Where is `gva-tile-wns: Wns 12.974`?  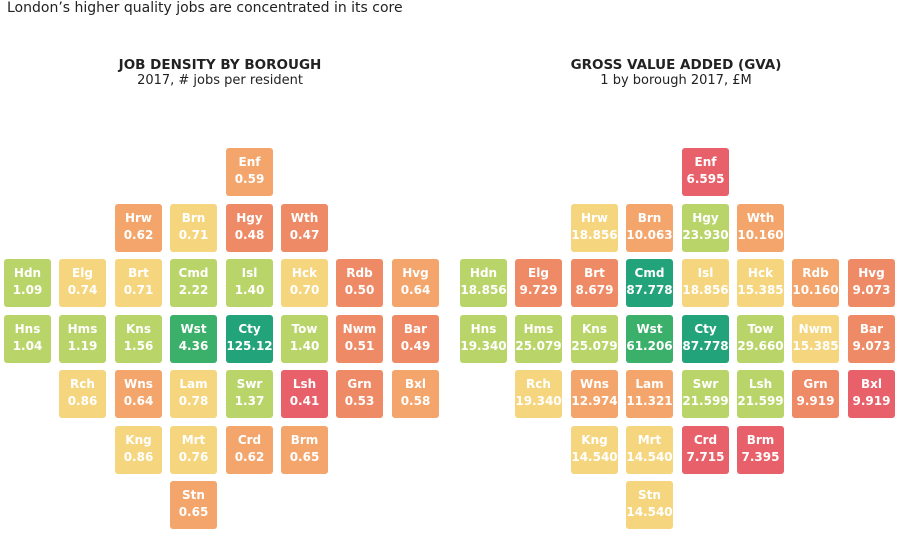
gva-tile-wns: Wns 12.974 is located at coordinates (594, 394).